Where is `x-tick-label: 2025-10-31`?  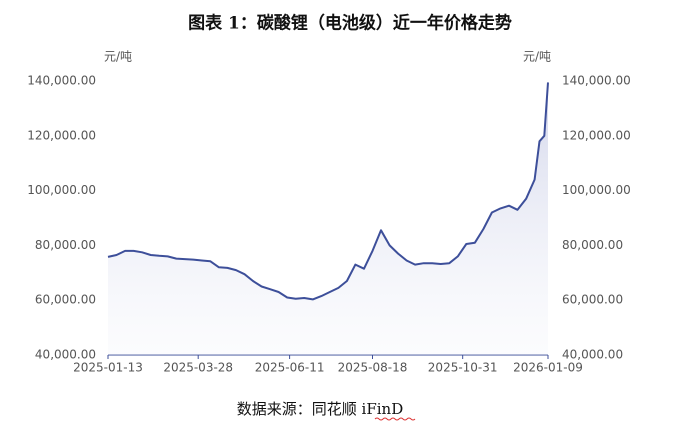 x-tick-label: 2025-10-31 is located at coordinates (463, 368).